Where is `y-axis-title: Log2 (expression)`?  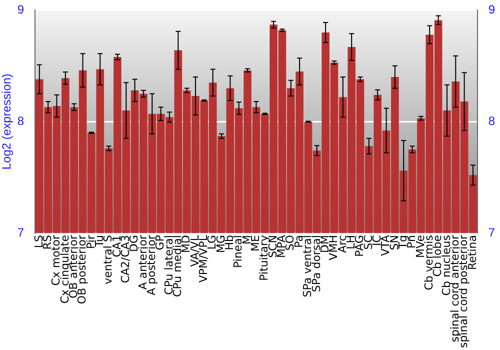
y-axis-title: Log2 (expression) is located at coordinates (7, 122).